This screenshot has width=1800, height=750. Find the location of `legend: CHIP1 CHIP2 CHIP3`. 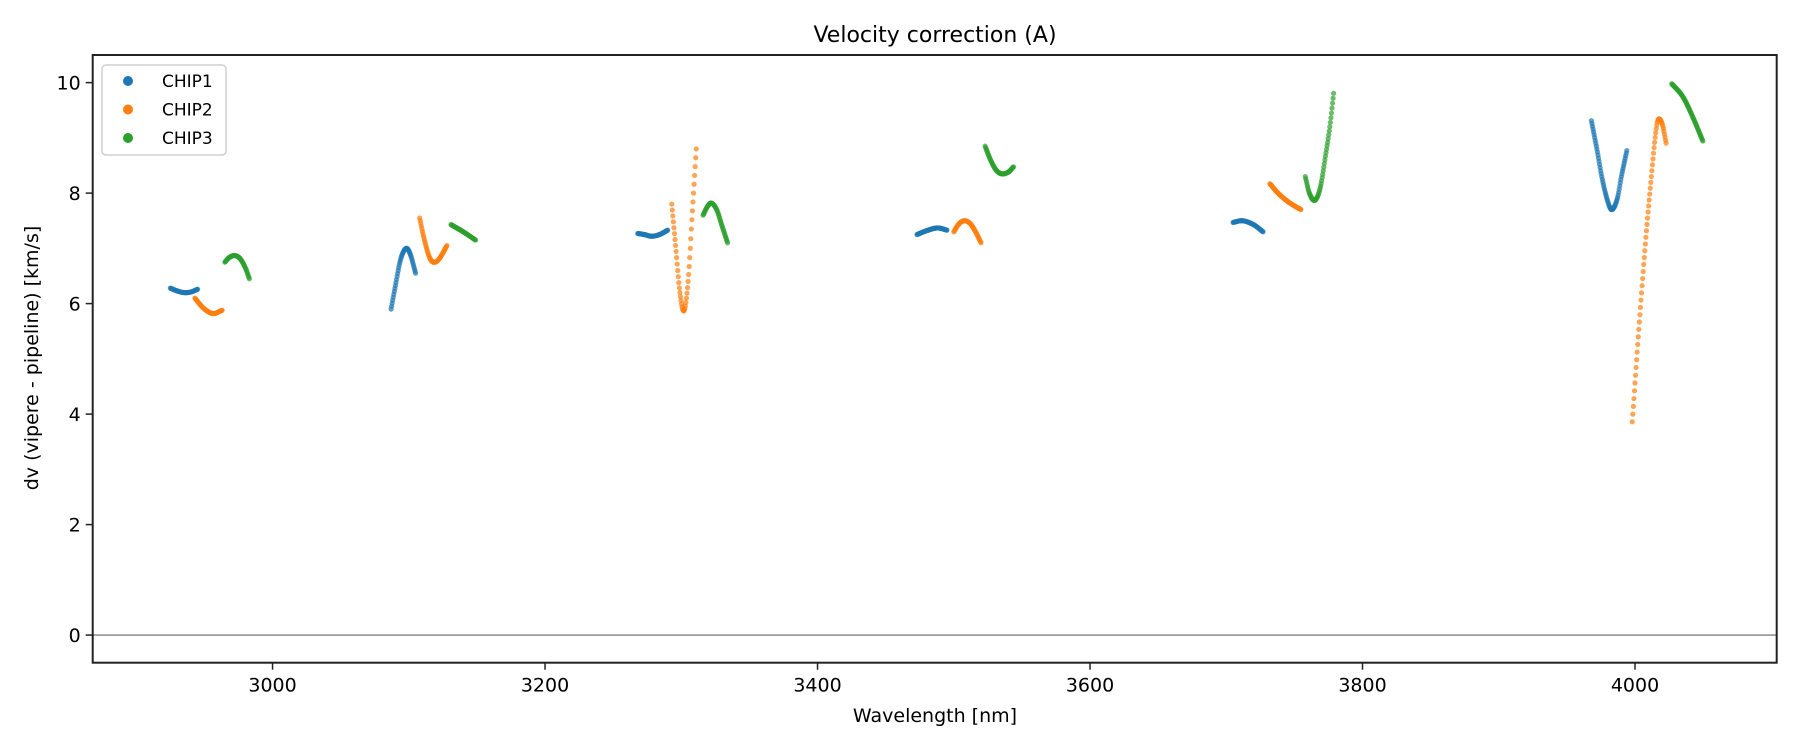

legend: CHIP1 CHIP2 CHIP3 is located at coordinates (164, 110).